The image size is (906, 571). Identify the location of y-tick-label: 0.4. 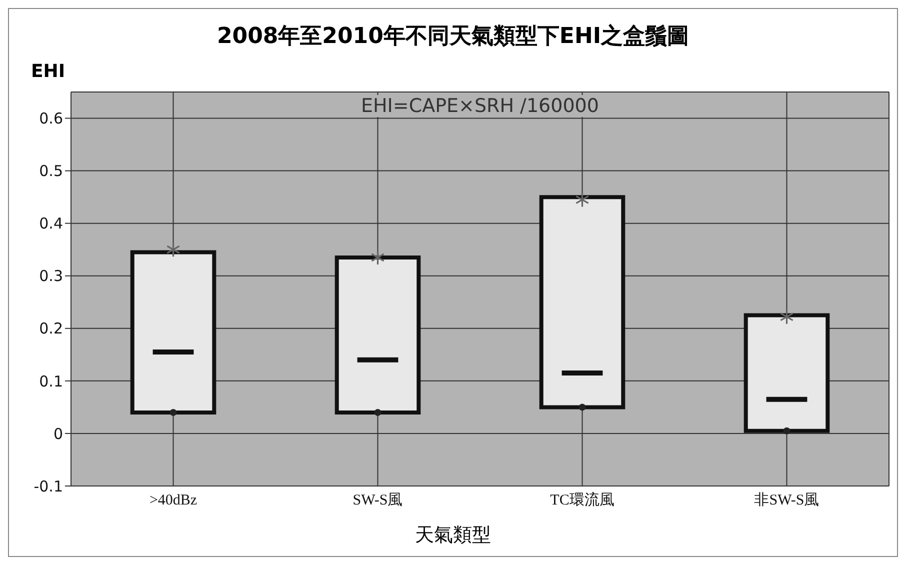
(51, 223).